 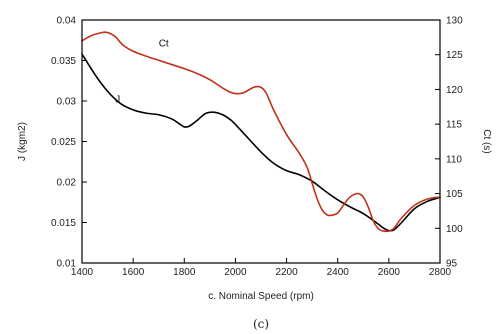 What do you see at coordinates (261, 324) in the screenshot?
I see `figure-caption: (c)` at bounding box center [261, 324].